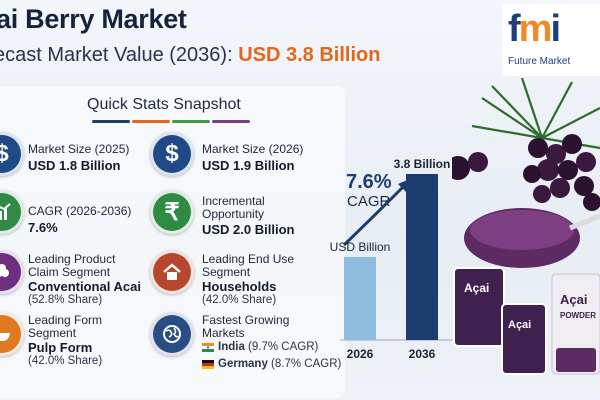 Image resolution: width=600 pixels, height=400 pixels. Describe the element at coordinates (535, 114) in the screenshot. I see `palm-leaf-icon` at that location.